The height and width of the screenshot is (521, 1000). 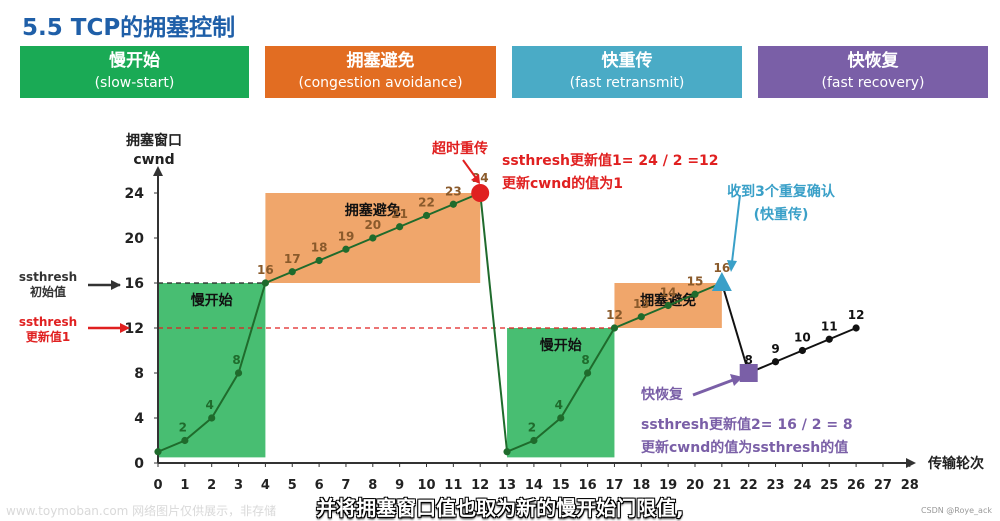 What do you see at coordinates (135, 194) in the screenshot?
I see `y-tick-label: 24` at bounding box center [135, 194].